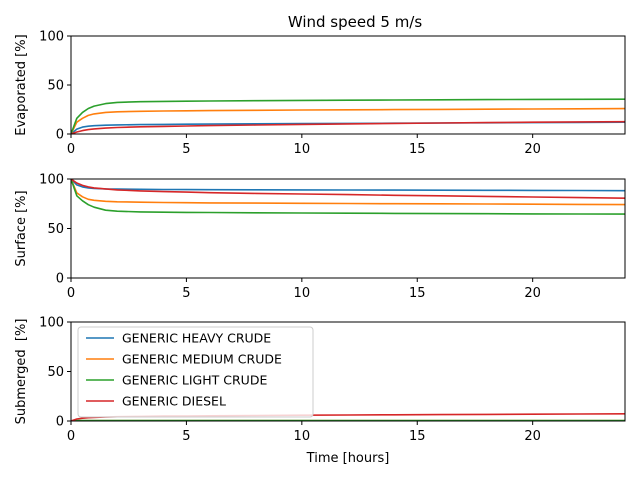 The width and height of the screenshot is (640, 480). I want to click on legend-entry: GENERIC DIESEL, so click(174, 401).